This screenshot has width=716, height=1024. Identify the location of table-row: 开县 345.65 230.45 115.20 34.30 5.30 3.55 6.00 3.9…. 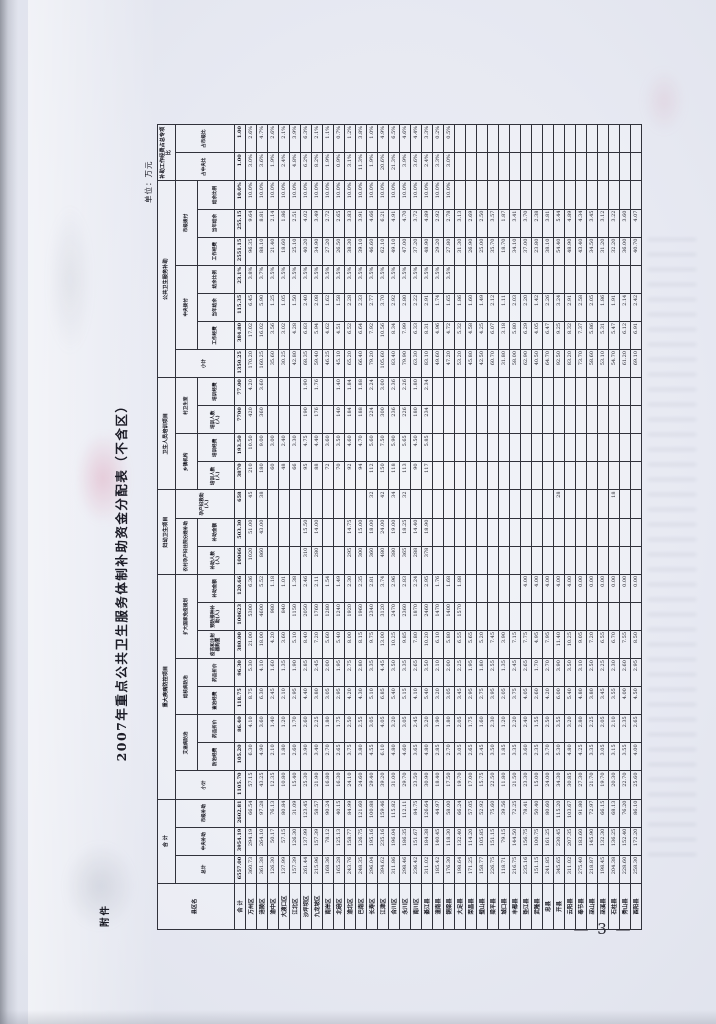
(559, 527).